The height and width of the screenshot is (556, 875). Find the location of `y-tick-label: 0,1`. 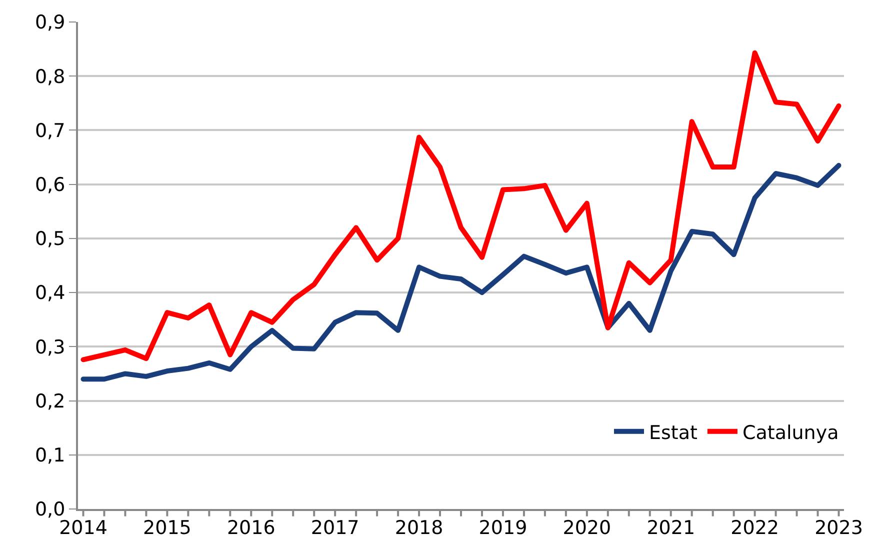

y-tick-label: 0,1 is located at coordinates (50, 455).